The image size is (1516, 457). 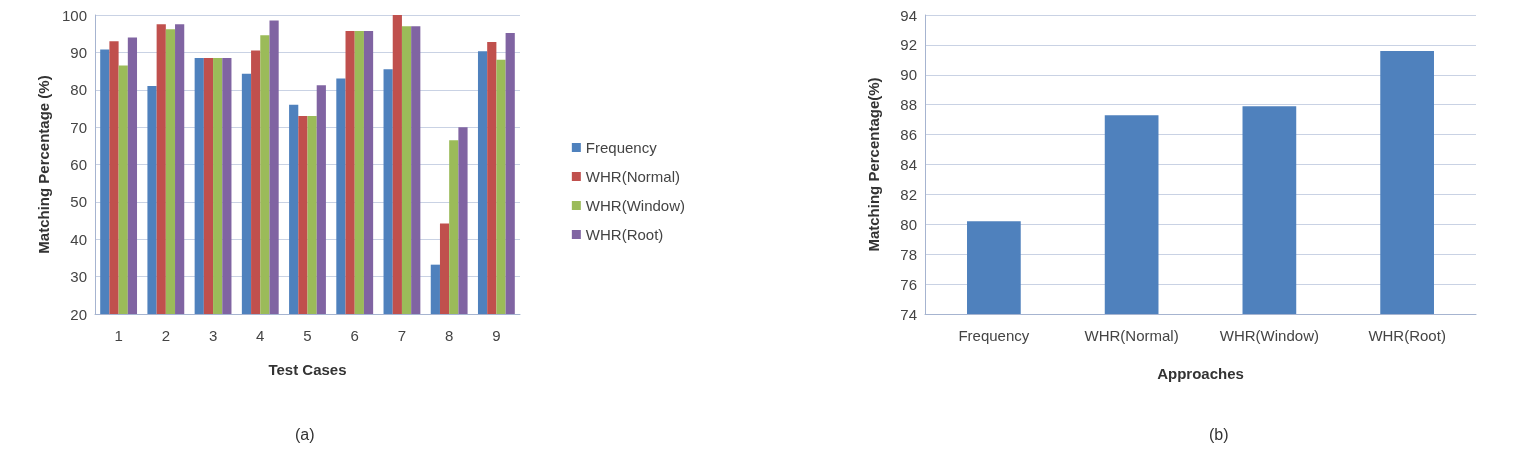 What do you see at coordinates (305, 434) in the screenshot?
I see `text: (a)` at bounding box center [305, 434].